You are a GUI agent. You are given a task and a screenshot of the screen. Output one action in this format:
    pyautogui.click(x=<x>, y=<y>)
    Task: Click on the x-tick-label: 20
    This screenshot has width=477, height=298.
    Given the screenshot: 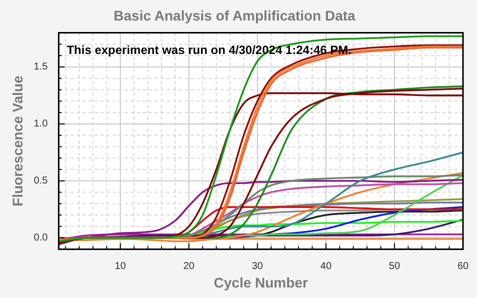 What is the action you would take?
    pyautogui.click(x=189, y=266)
    